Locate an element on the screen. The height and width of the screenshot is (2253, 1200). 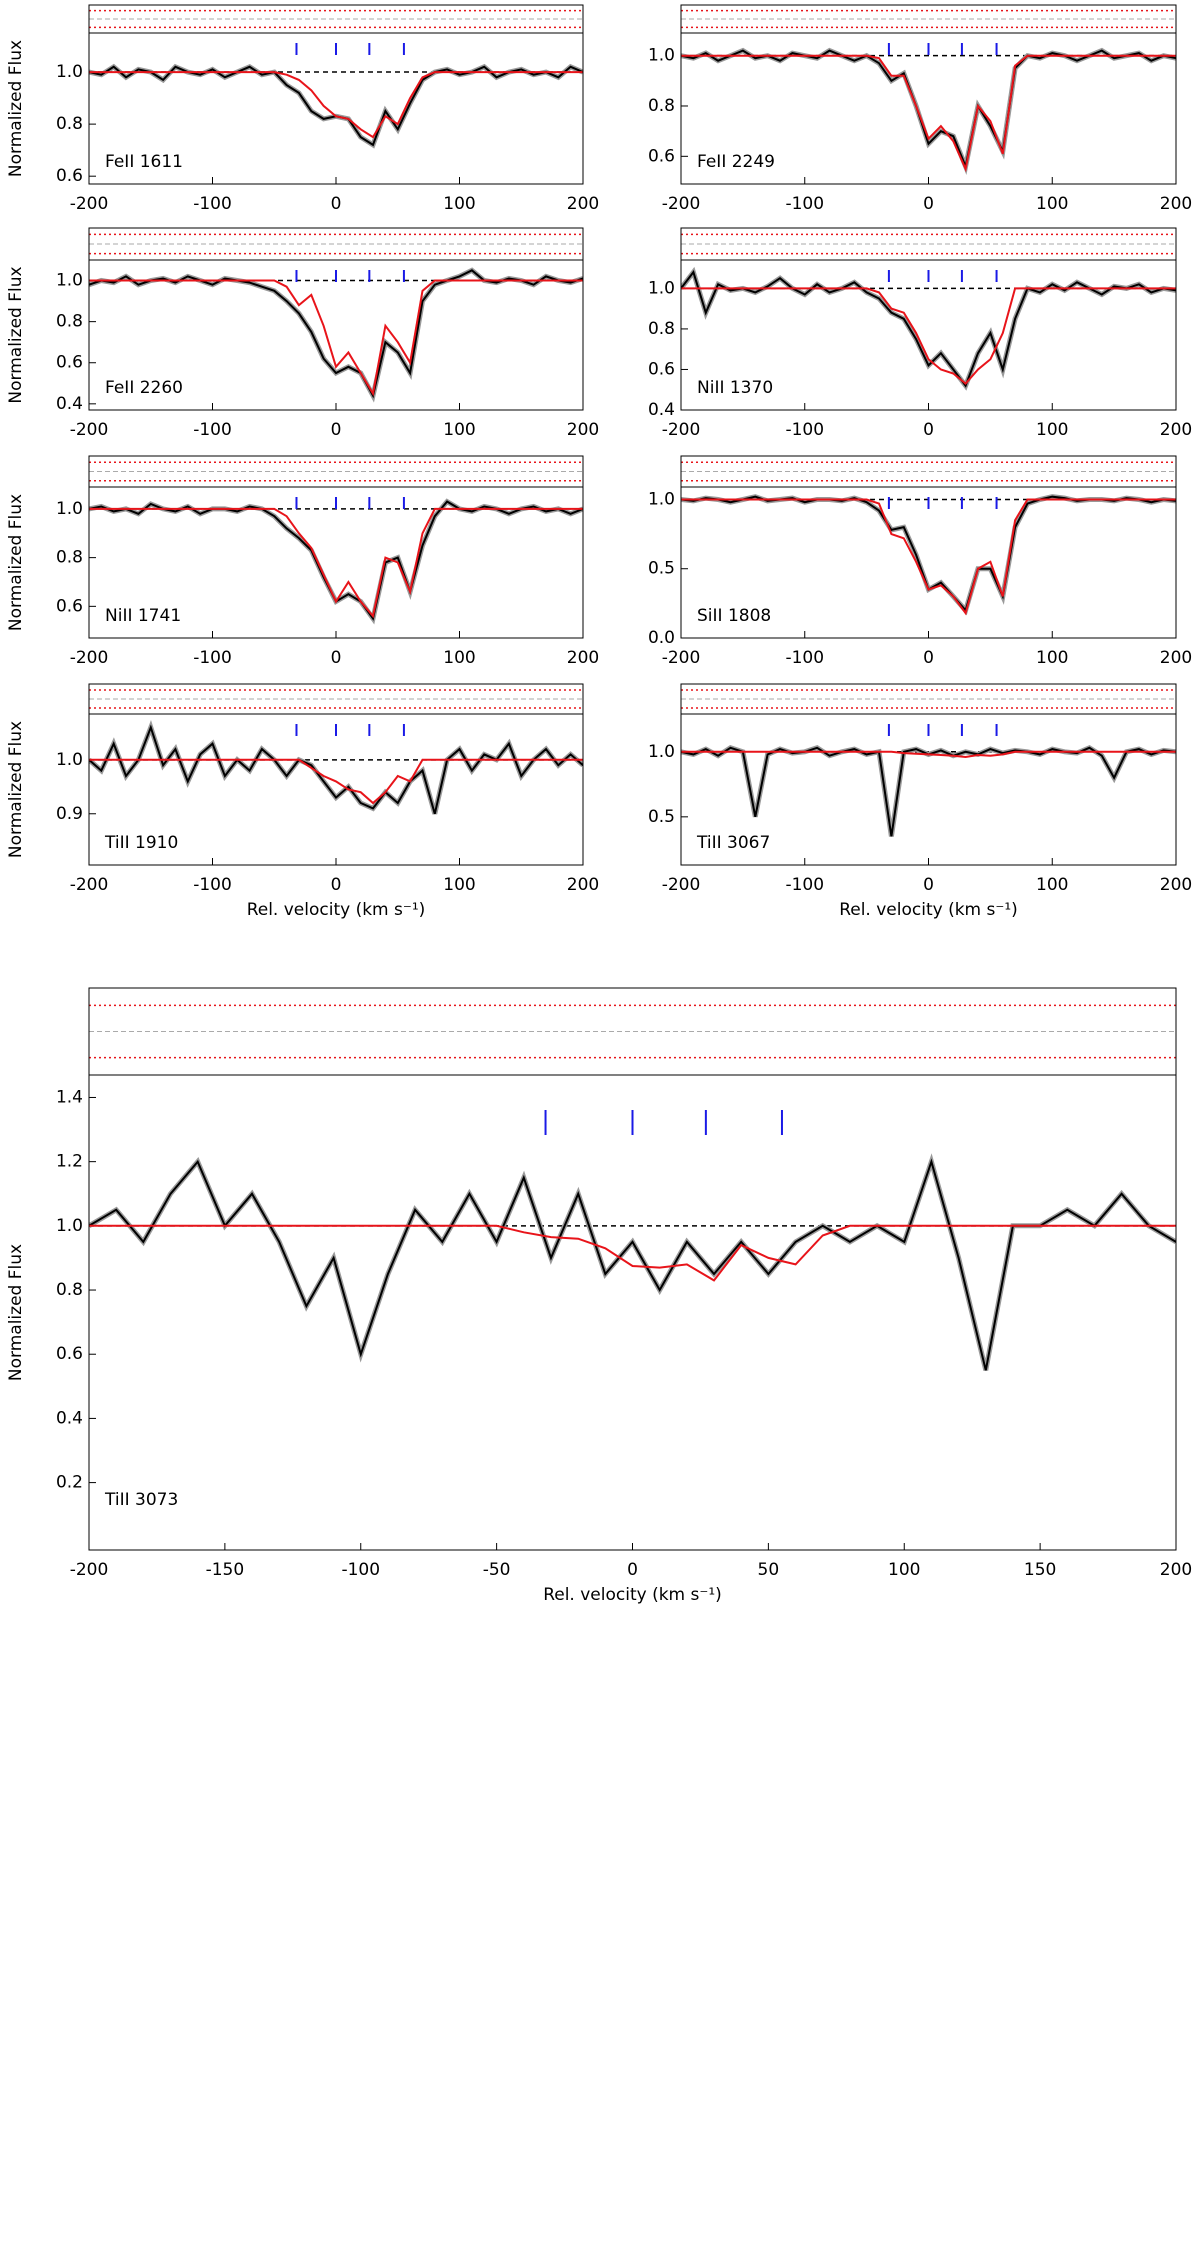
x-tick-label: 150 is located at coordinates (1040, 1570).